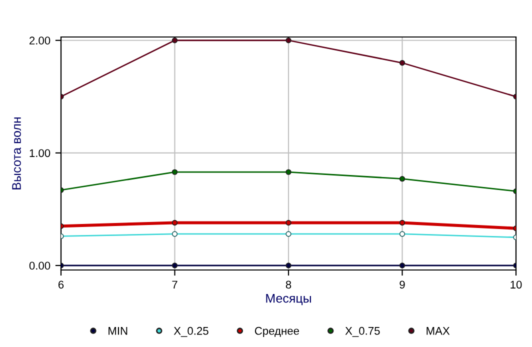  Describe the element at coordinates (175, 284) in the screenshot. I see `x-tick-label: 7` at that location.